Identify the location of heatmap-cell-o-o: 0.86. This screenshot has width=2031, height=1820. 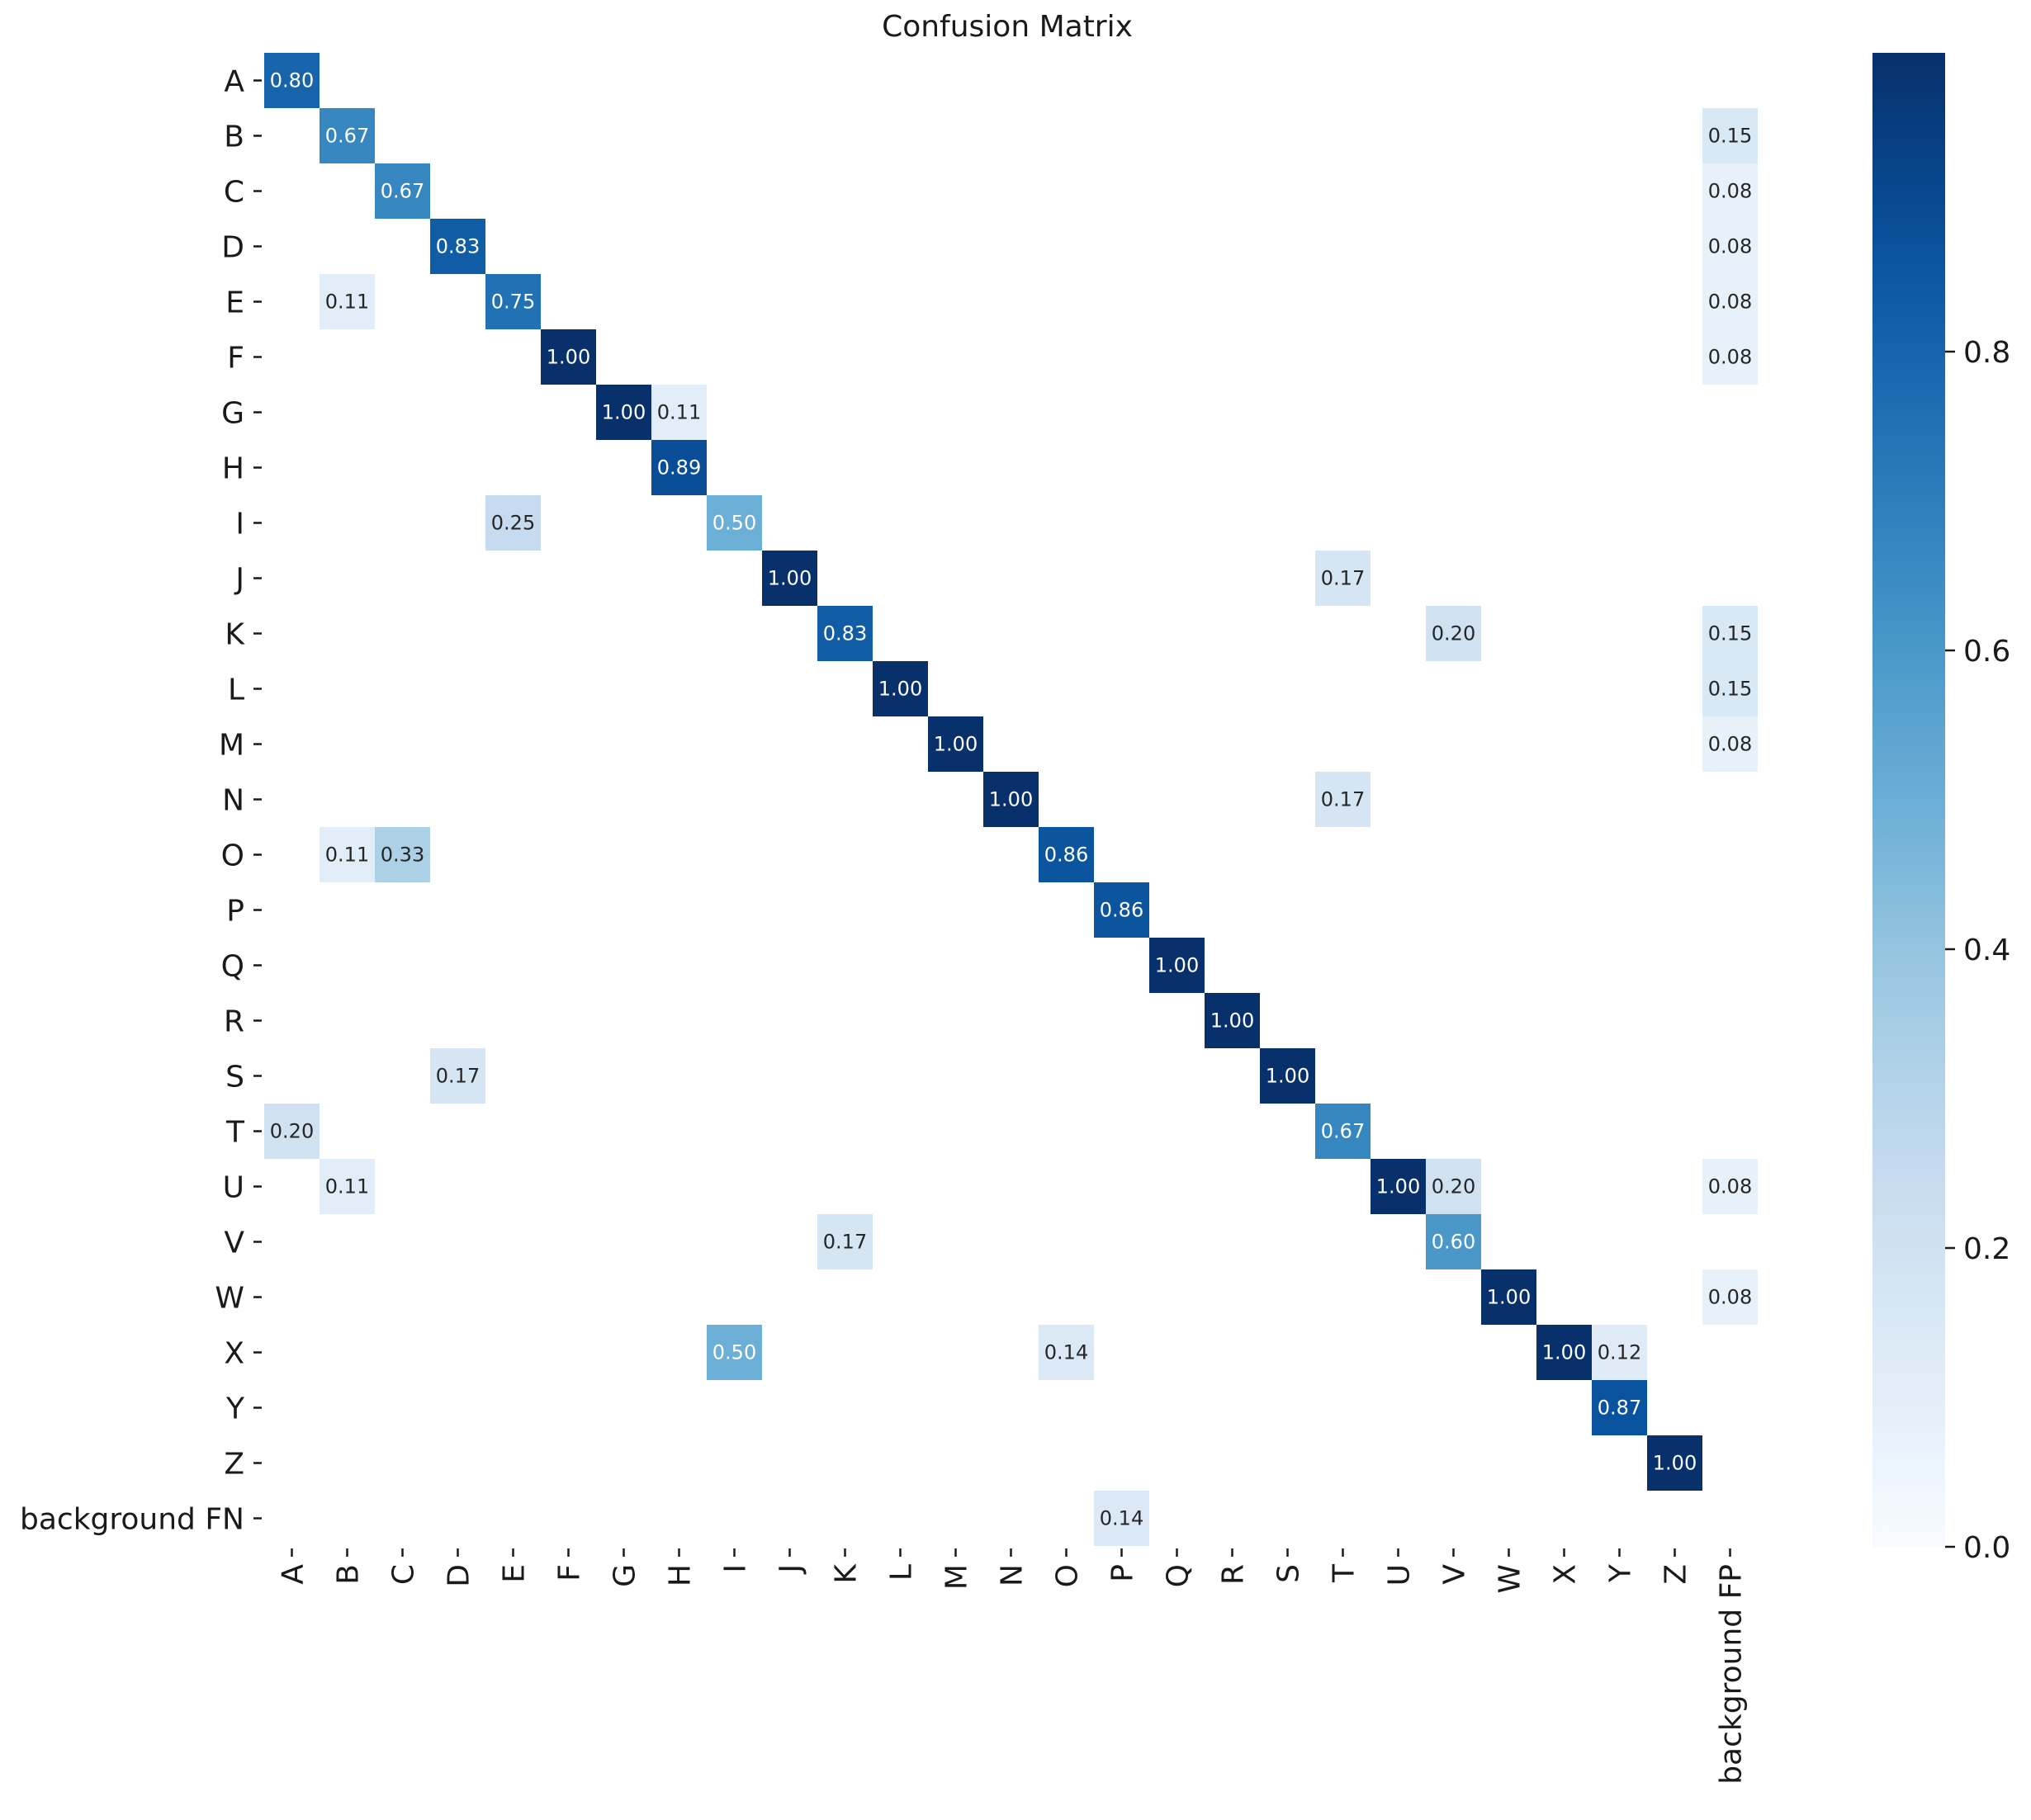
(1066, 854).